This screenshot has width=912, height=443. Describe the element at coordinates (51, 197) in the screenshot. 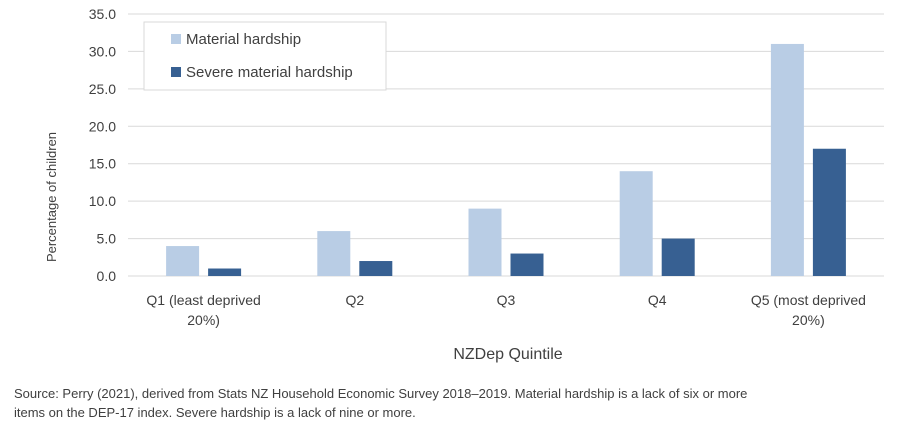

I see `y-axis-label: Percentage of children` at that location.